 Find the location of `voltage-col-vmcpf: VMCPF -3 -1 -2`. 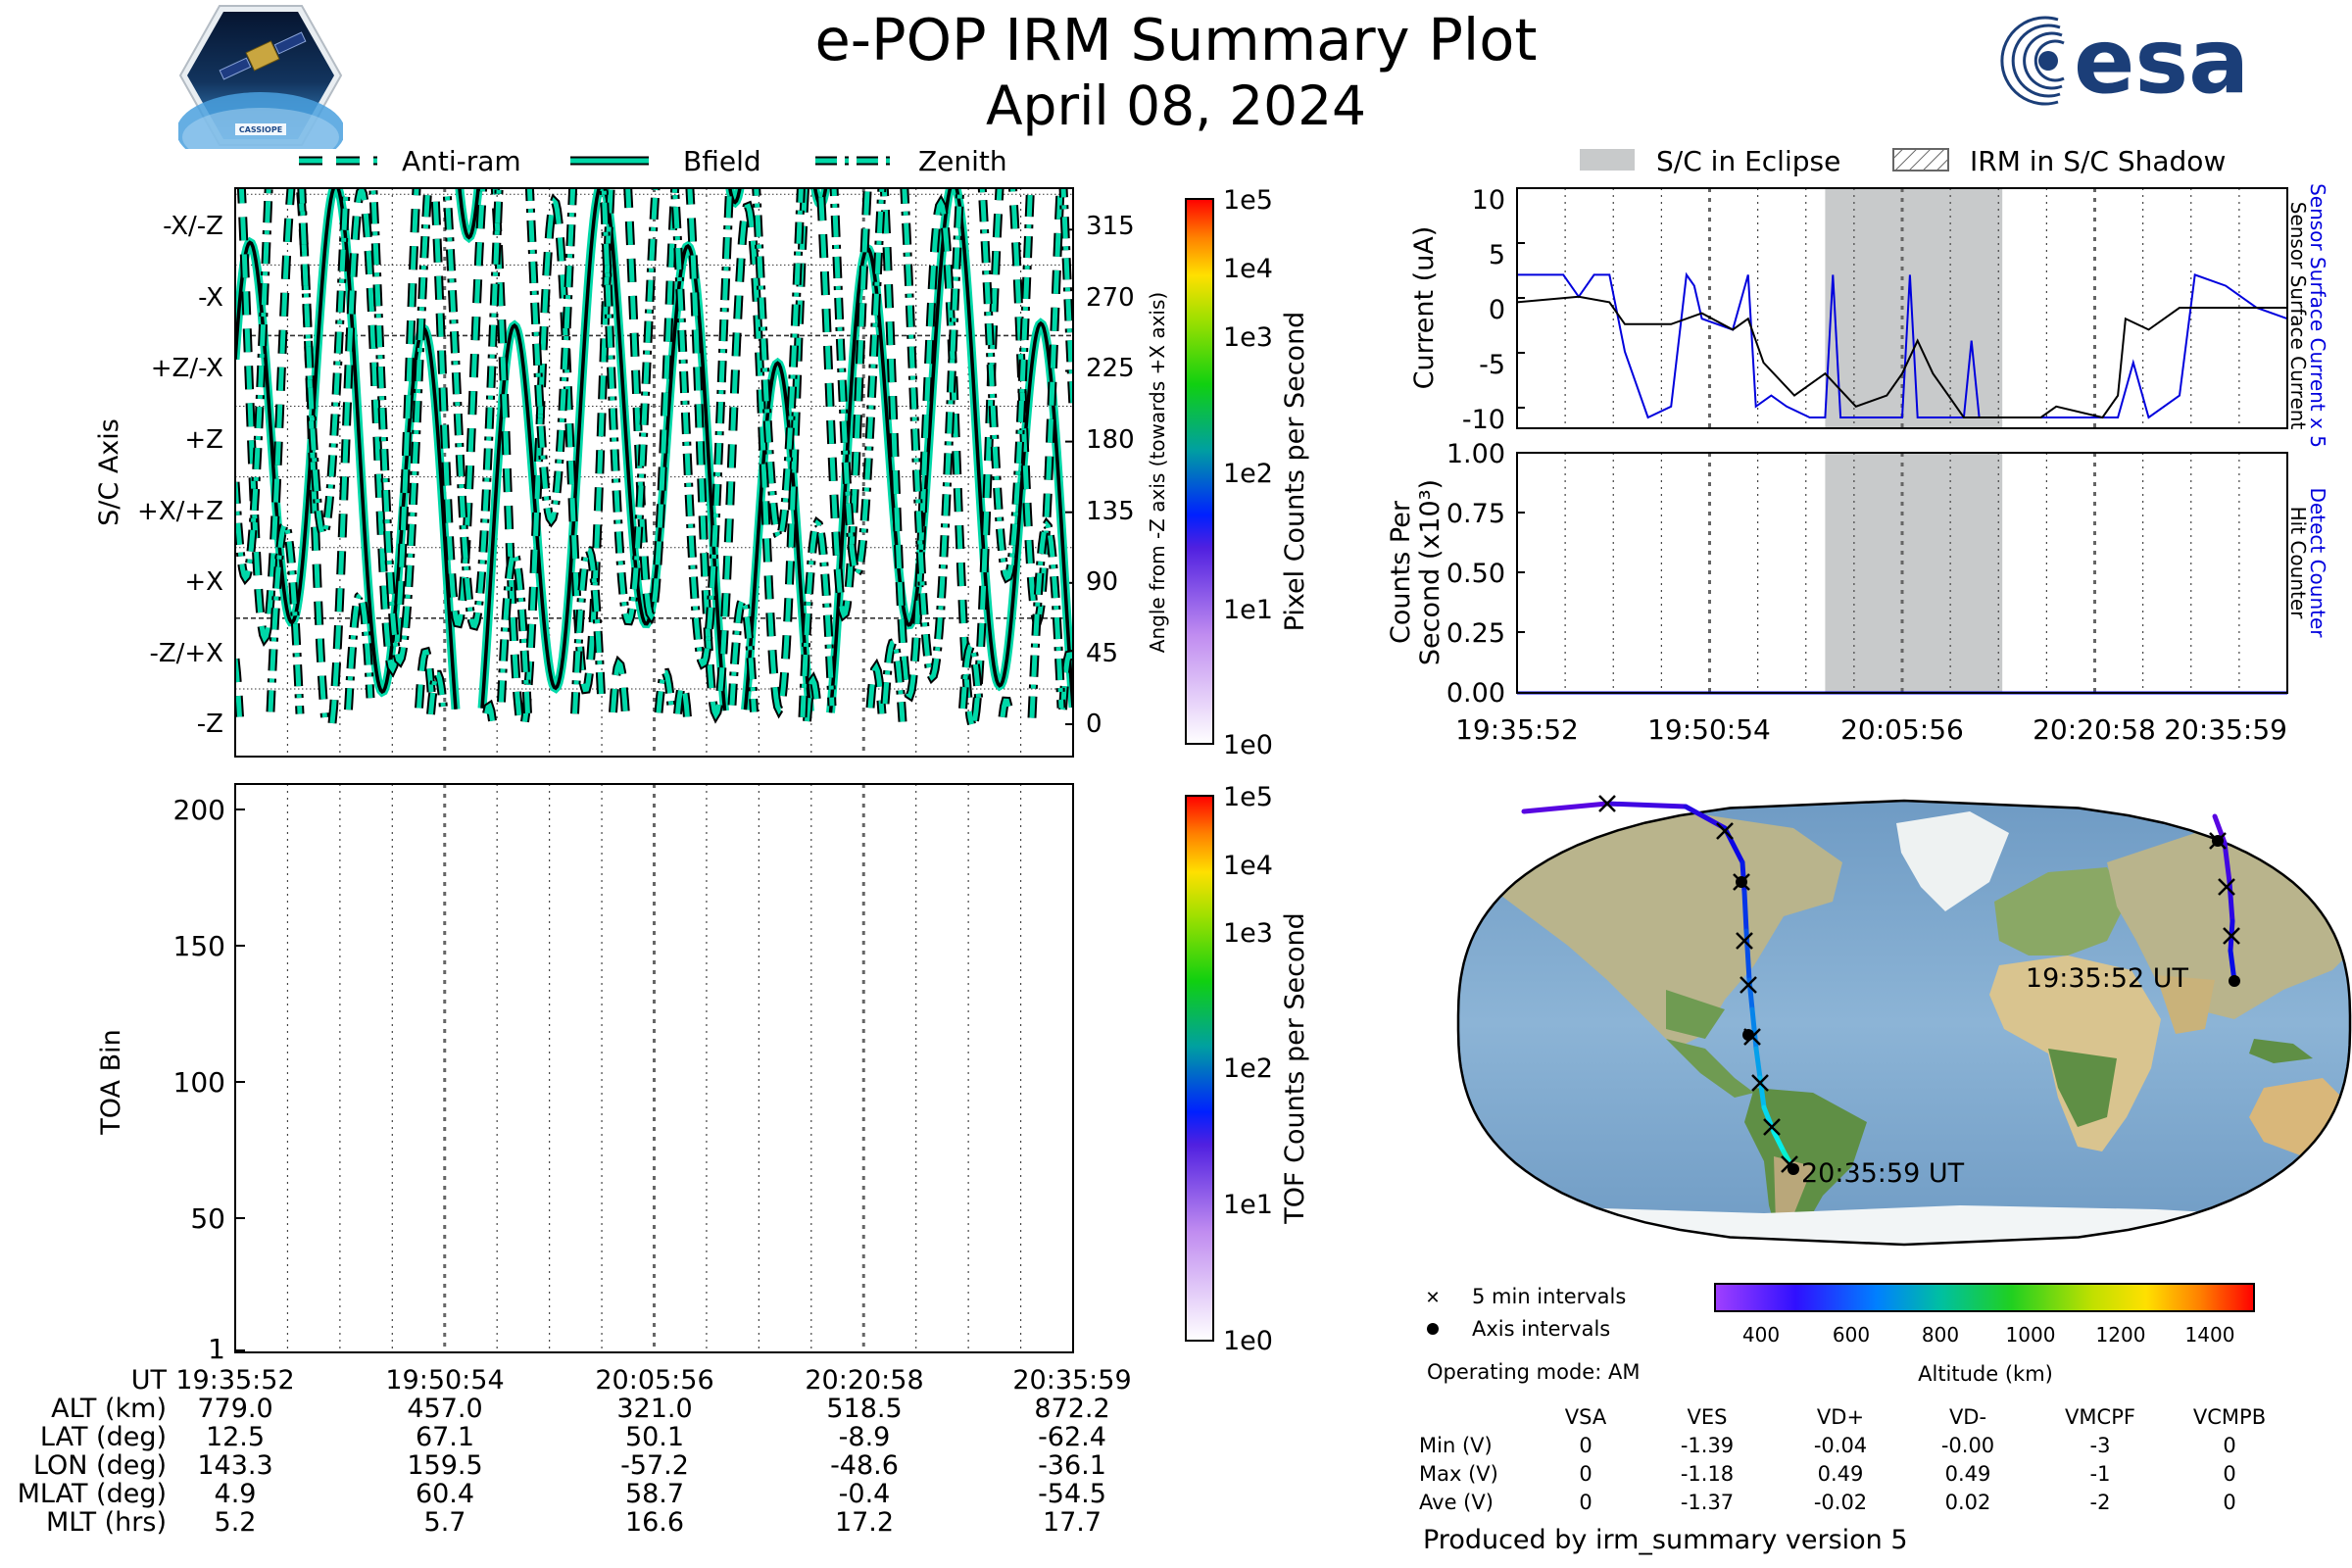

voltage-col-vmcpf: VMCPF -3 -1 -2 is located at coordinates (2100, 1460).